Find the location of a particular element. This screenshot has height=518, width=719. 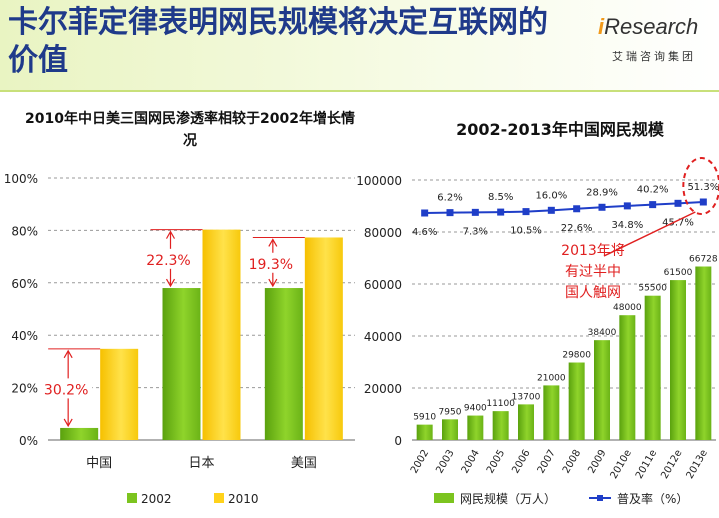

left-chart-title: 2010年中日美三国网民渗透率相较于2002年增长情况 is located at coordinates (190, 130).